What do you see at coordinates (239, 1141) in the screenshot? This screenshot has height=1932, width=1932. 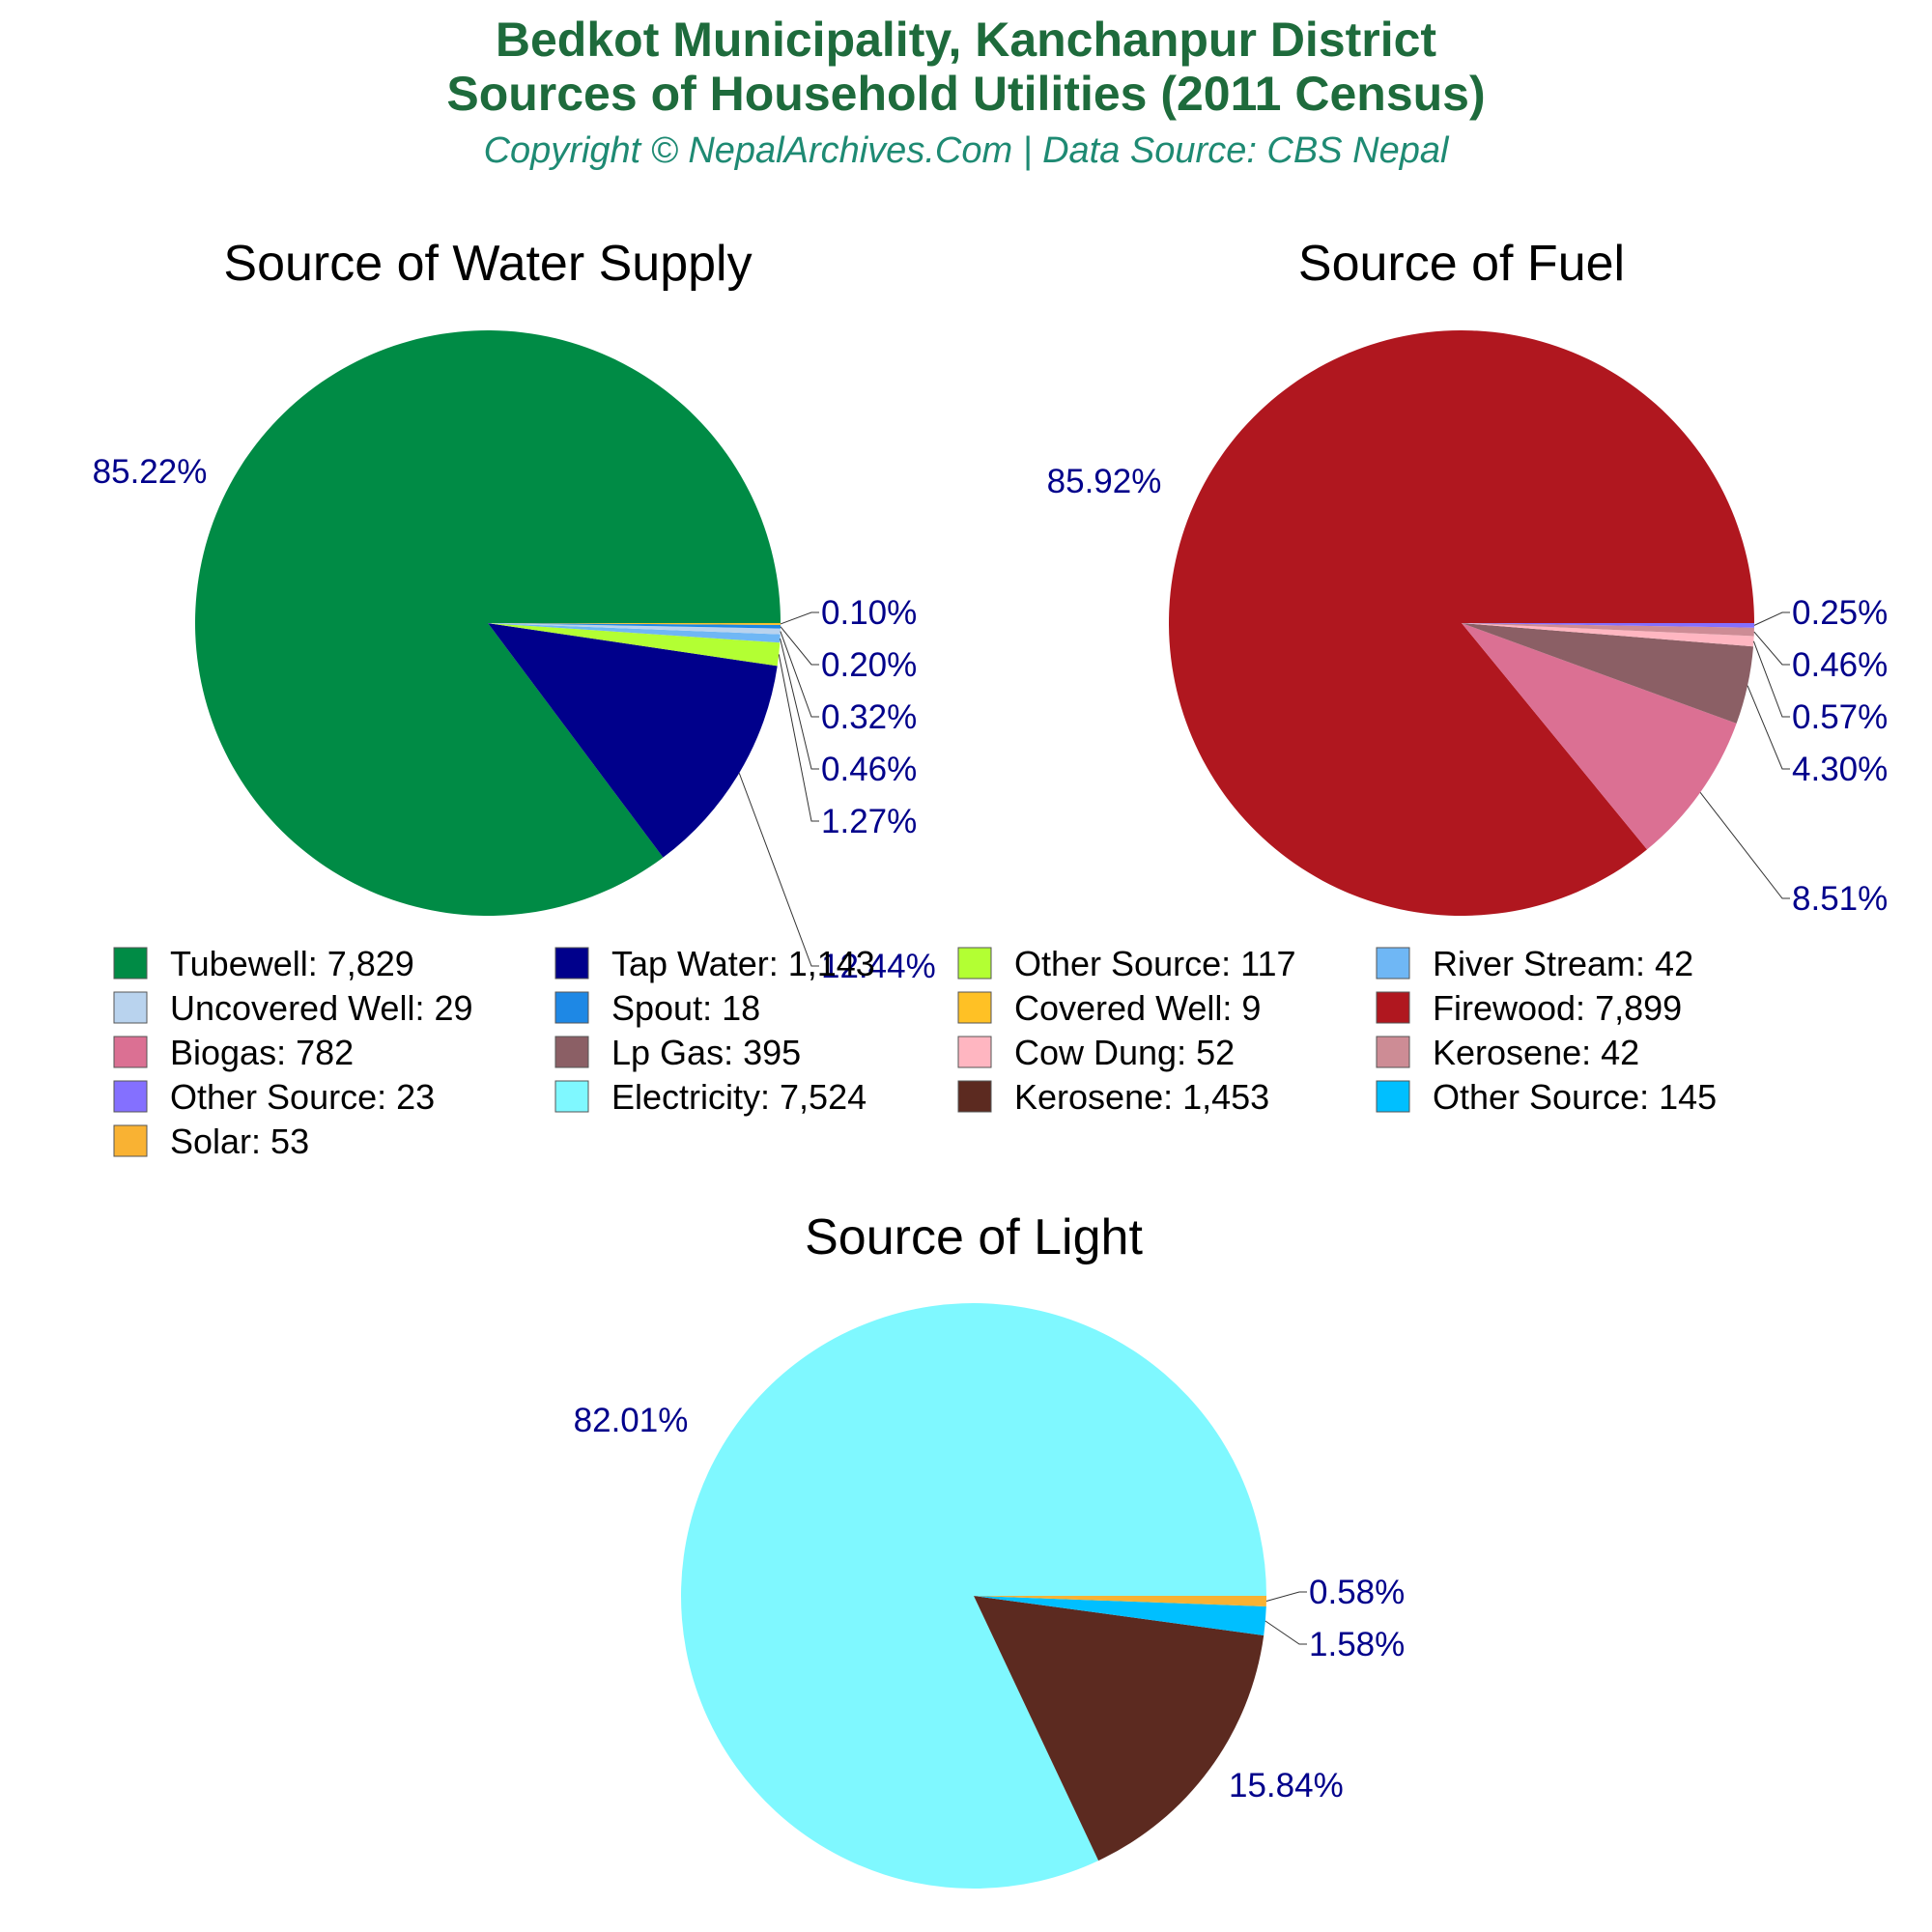 I see `legend-item-label: Solar: 53` at bounding box center [239, 1141].